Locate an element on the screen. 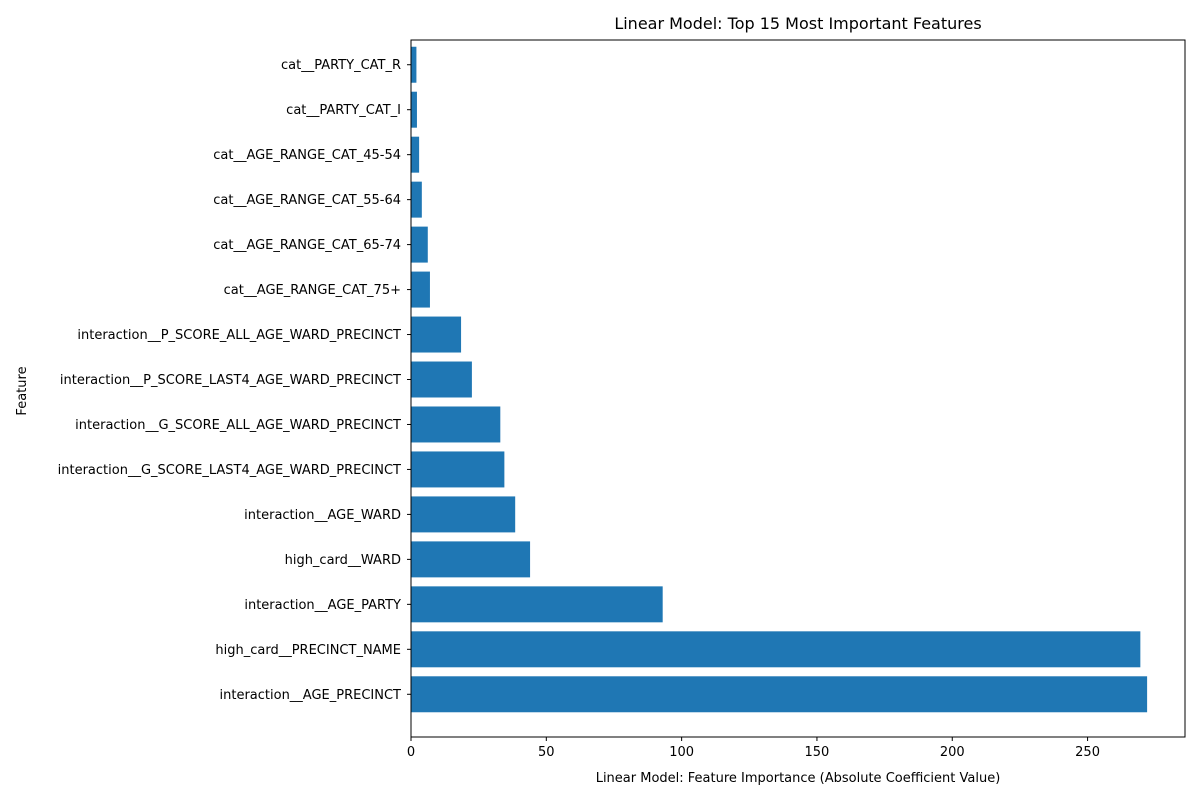 This screenshot has height=800, width=1200. y-tick-label: interaction__AGE_PARTY is located at coordinates (322, 605).